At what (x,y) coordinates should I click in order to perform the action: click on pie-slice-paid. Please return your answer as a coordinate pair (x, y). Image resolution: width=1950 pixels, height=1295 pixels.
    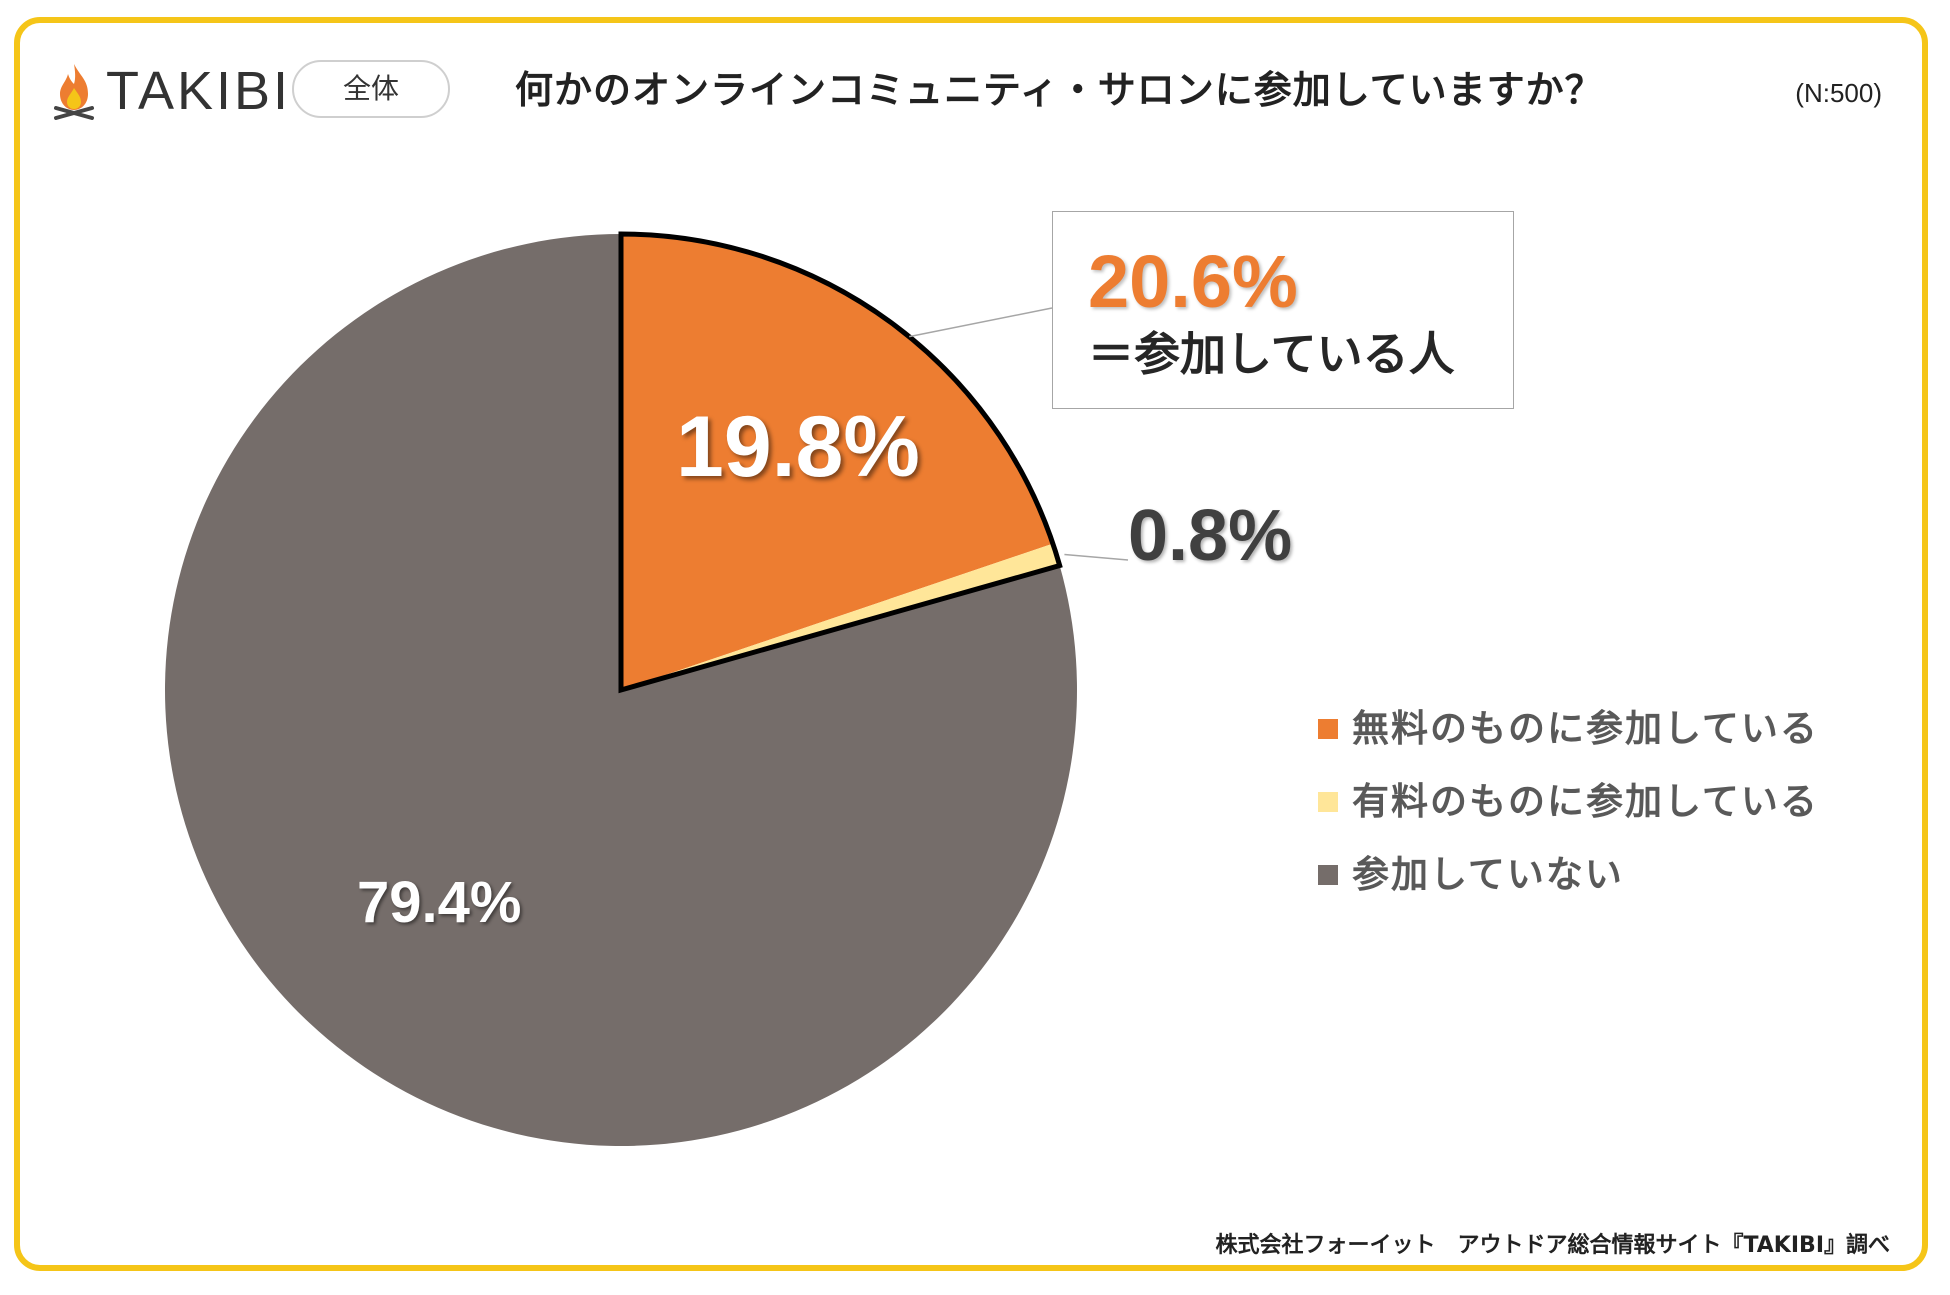
    Looking at the image, I should click on (840, 616).